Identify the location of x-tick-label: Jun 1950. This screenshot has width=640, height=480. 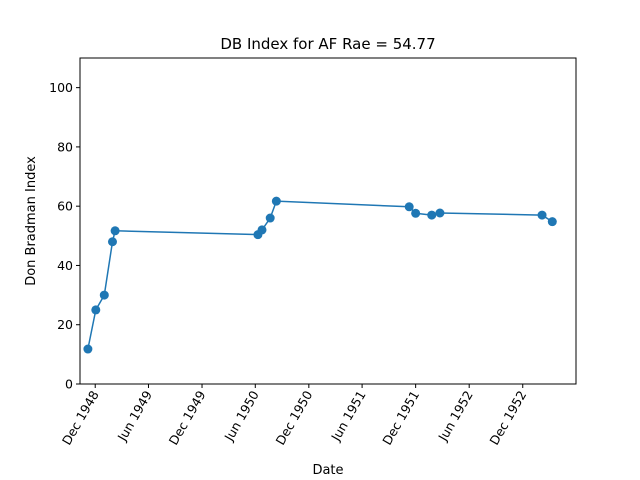
(241, 416).